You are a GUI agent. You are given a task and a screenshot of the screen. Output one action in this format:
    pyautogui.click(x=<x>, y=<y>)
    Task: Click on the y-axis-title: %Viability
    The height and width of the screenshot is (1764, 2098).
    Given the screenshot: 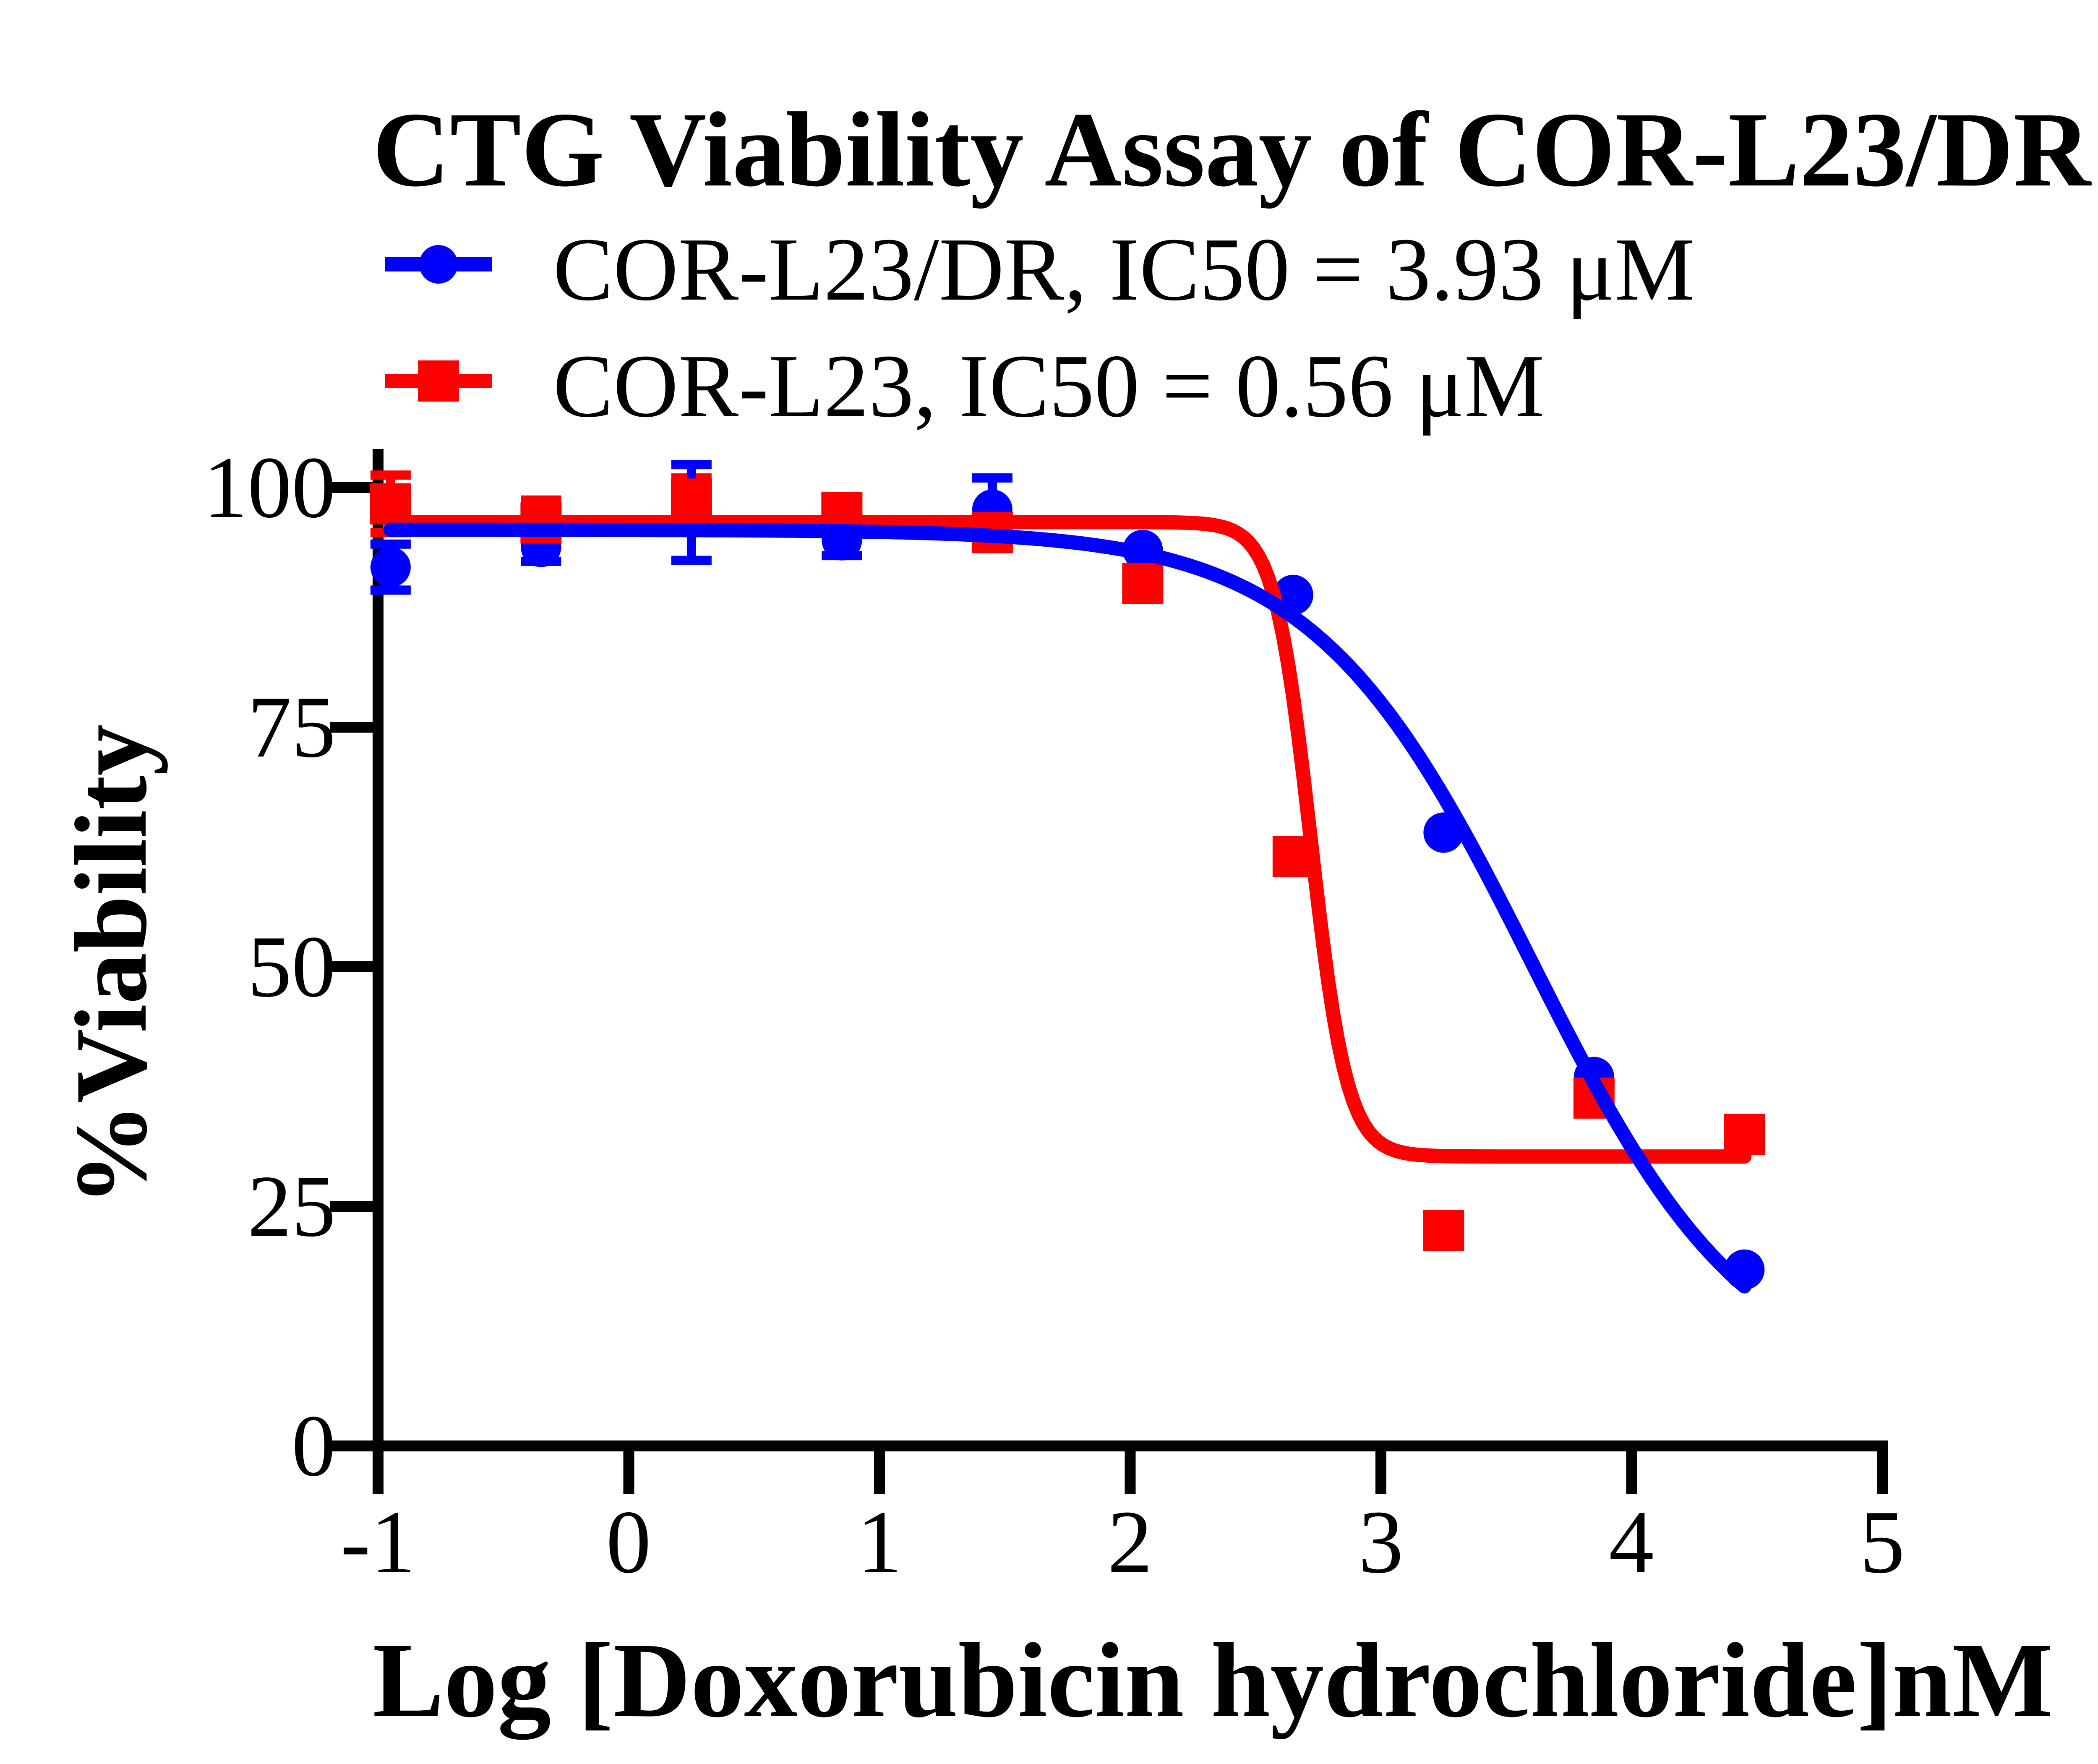 What is the action you would take?
    pyautogui.click(x=111, y=965)
    